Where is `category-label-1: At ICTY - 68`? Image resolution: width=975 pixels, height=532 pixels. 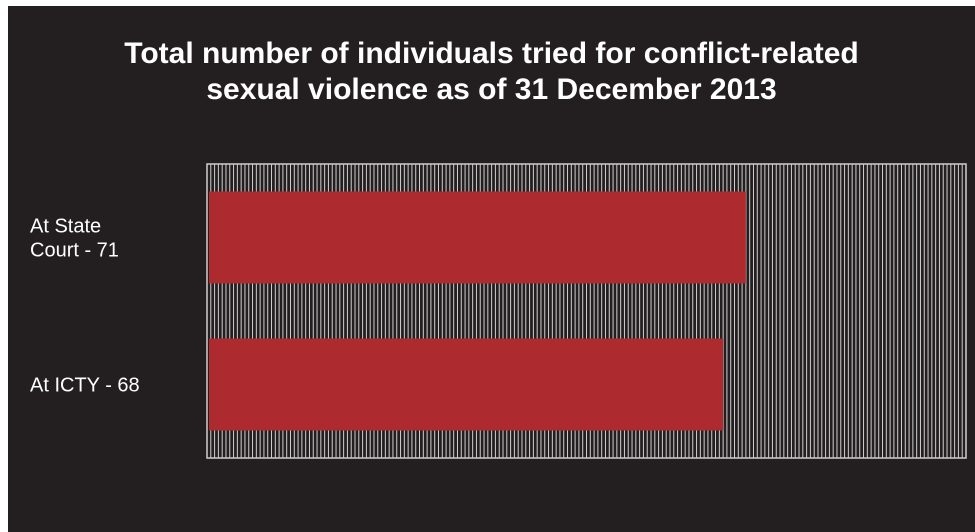
category-label-1: At ICTY - 68 is located at coordinates (85, 386).